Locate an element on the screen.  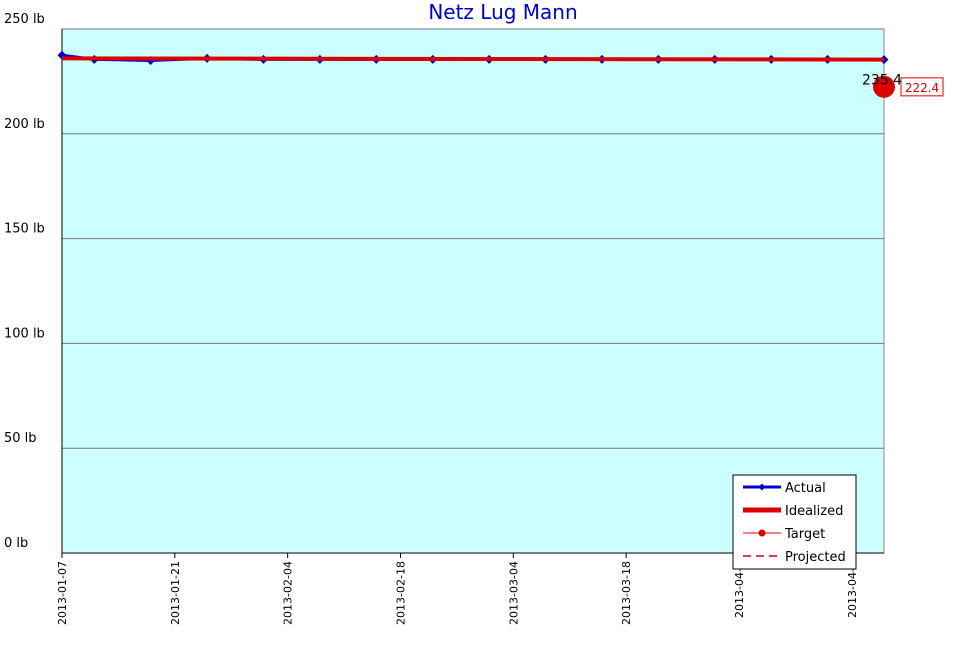
actual-last-label: 235.4 is located at coordinates (882, 81).